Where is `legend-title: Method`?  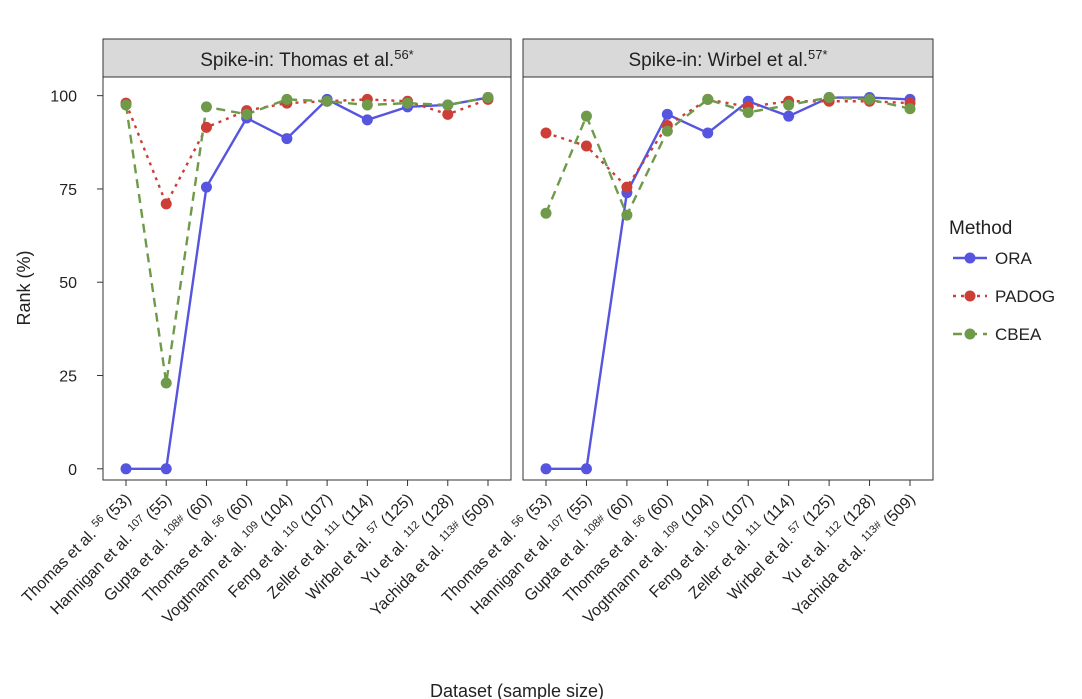 legend-title: Method is located at coordinates (980, 228).